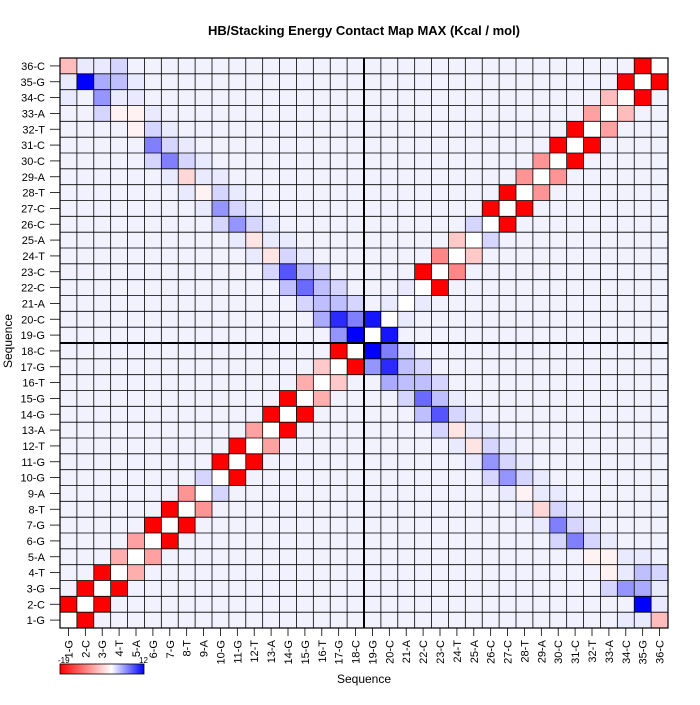 The image size is (700, 705). Describe the element at coordinates (593, 651) in the screenshot. I see `x-tick-label: 32-T` at that location.